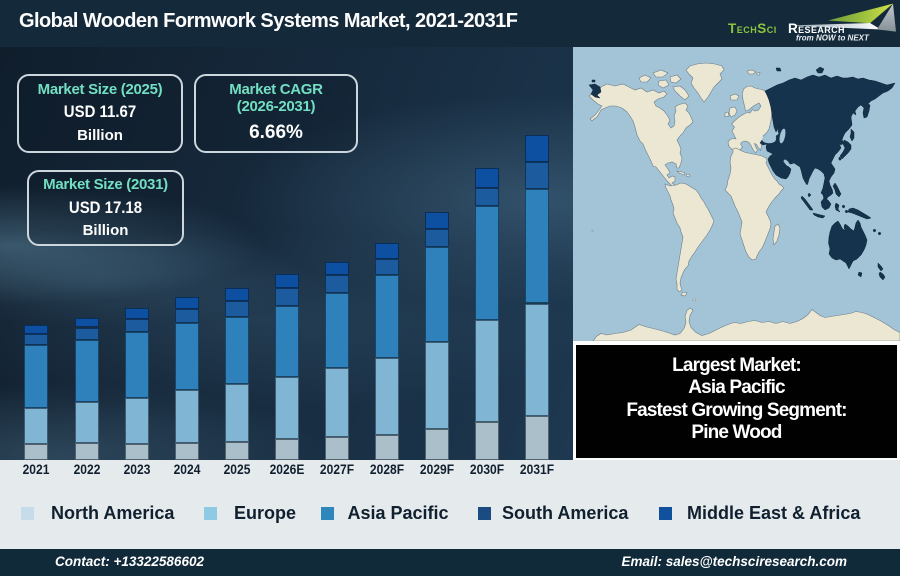 Image resolution: width=900 pixels, height=576 pixels. What do you see at coordinates (816, 28) in the screenshot?
I see `svg-text: Research` at bounding box center [816, 28].